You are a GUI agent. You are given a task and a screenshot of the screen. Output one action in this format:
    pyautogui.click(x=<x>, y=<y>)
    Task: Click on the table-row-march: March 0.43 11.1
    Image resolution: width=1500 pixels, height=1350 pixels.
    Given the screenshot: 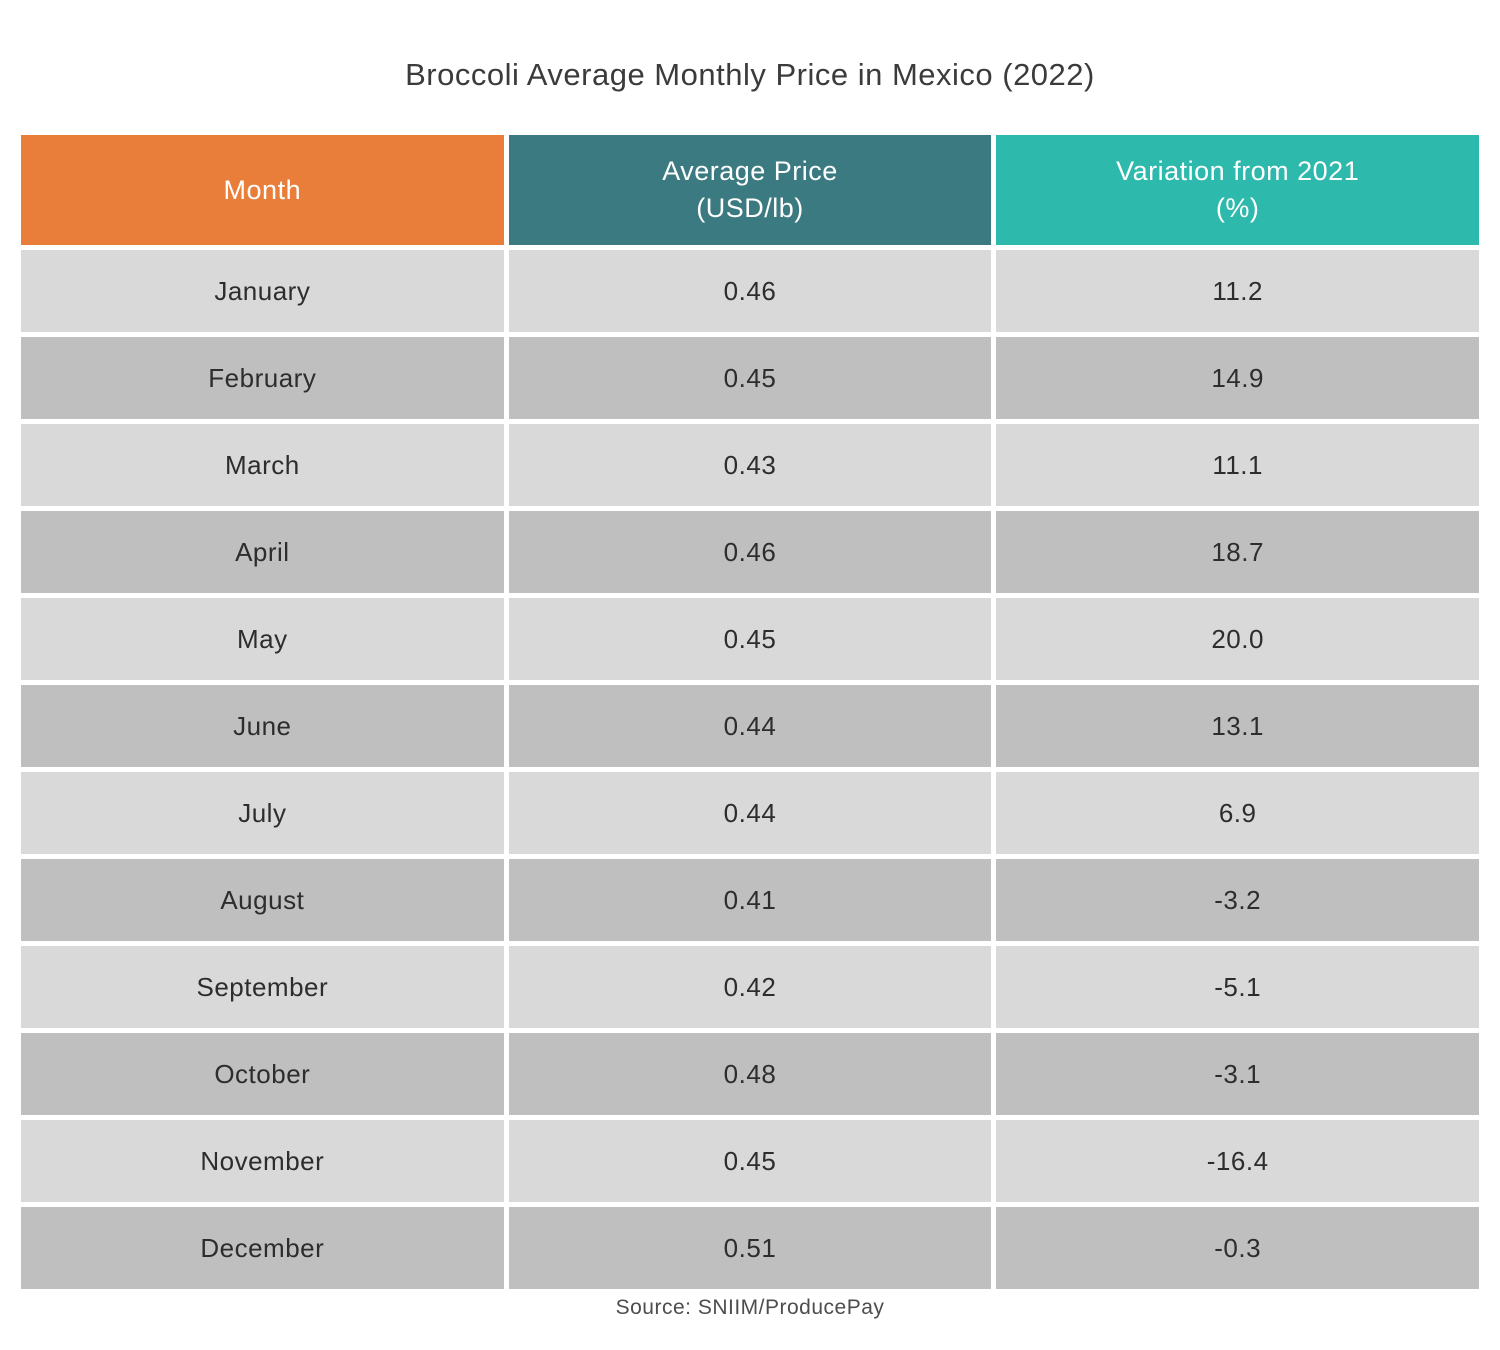 What is the action you would take?
    pyautogui.click(x=750, y=465)
    